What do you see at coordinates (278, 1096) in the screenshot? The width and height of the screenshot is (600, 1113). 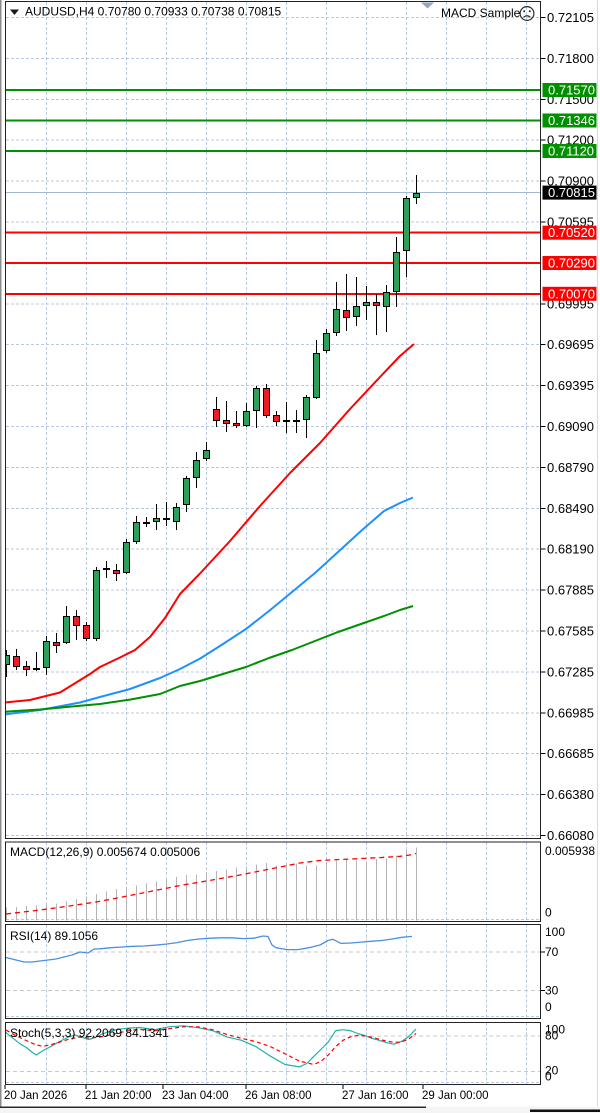 I see `svg-text: 26 Jan 08:00` at bounding box center [278, 1096].